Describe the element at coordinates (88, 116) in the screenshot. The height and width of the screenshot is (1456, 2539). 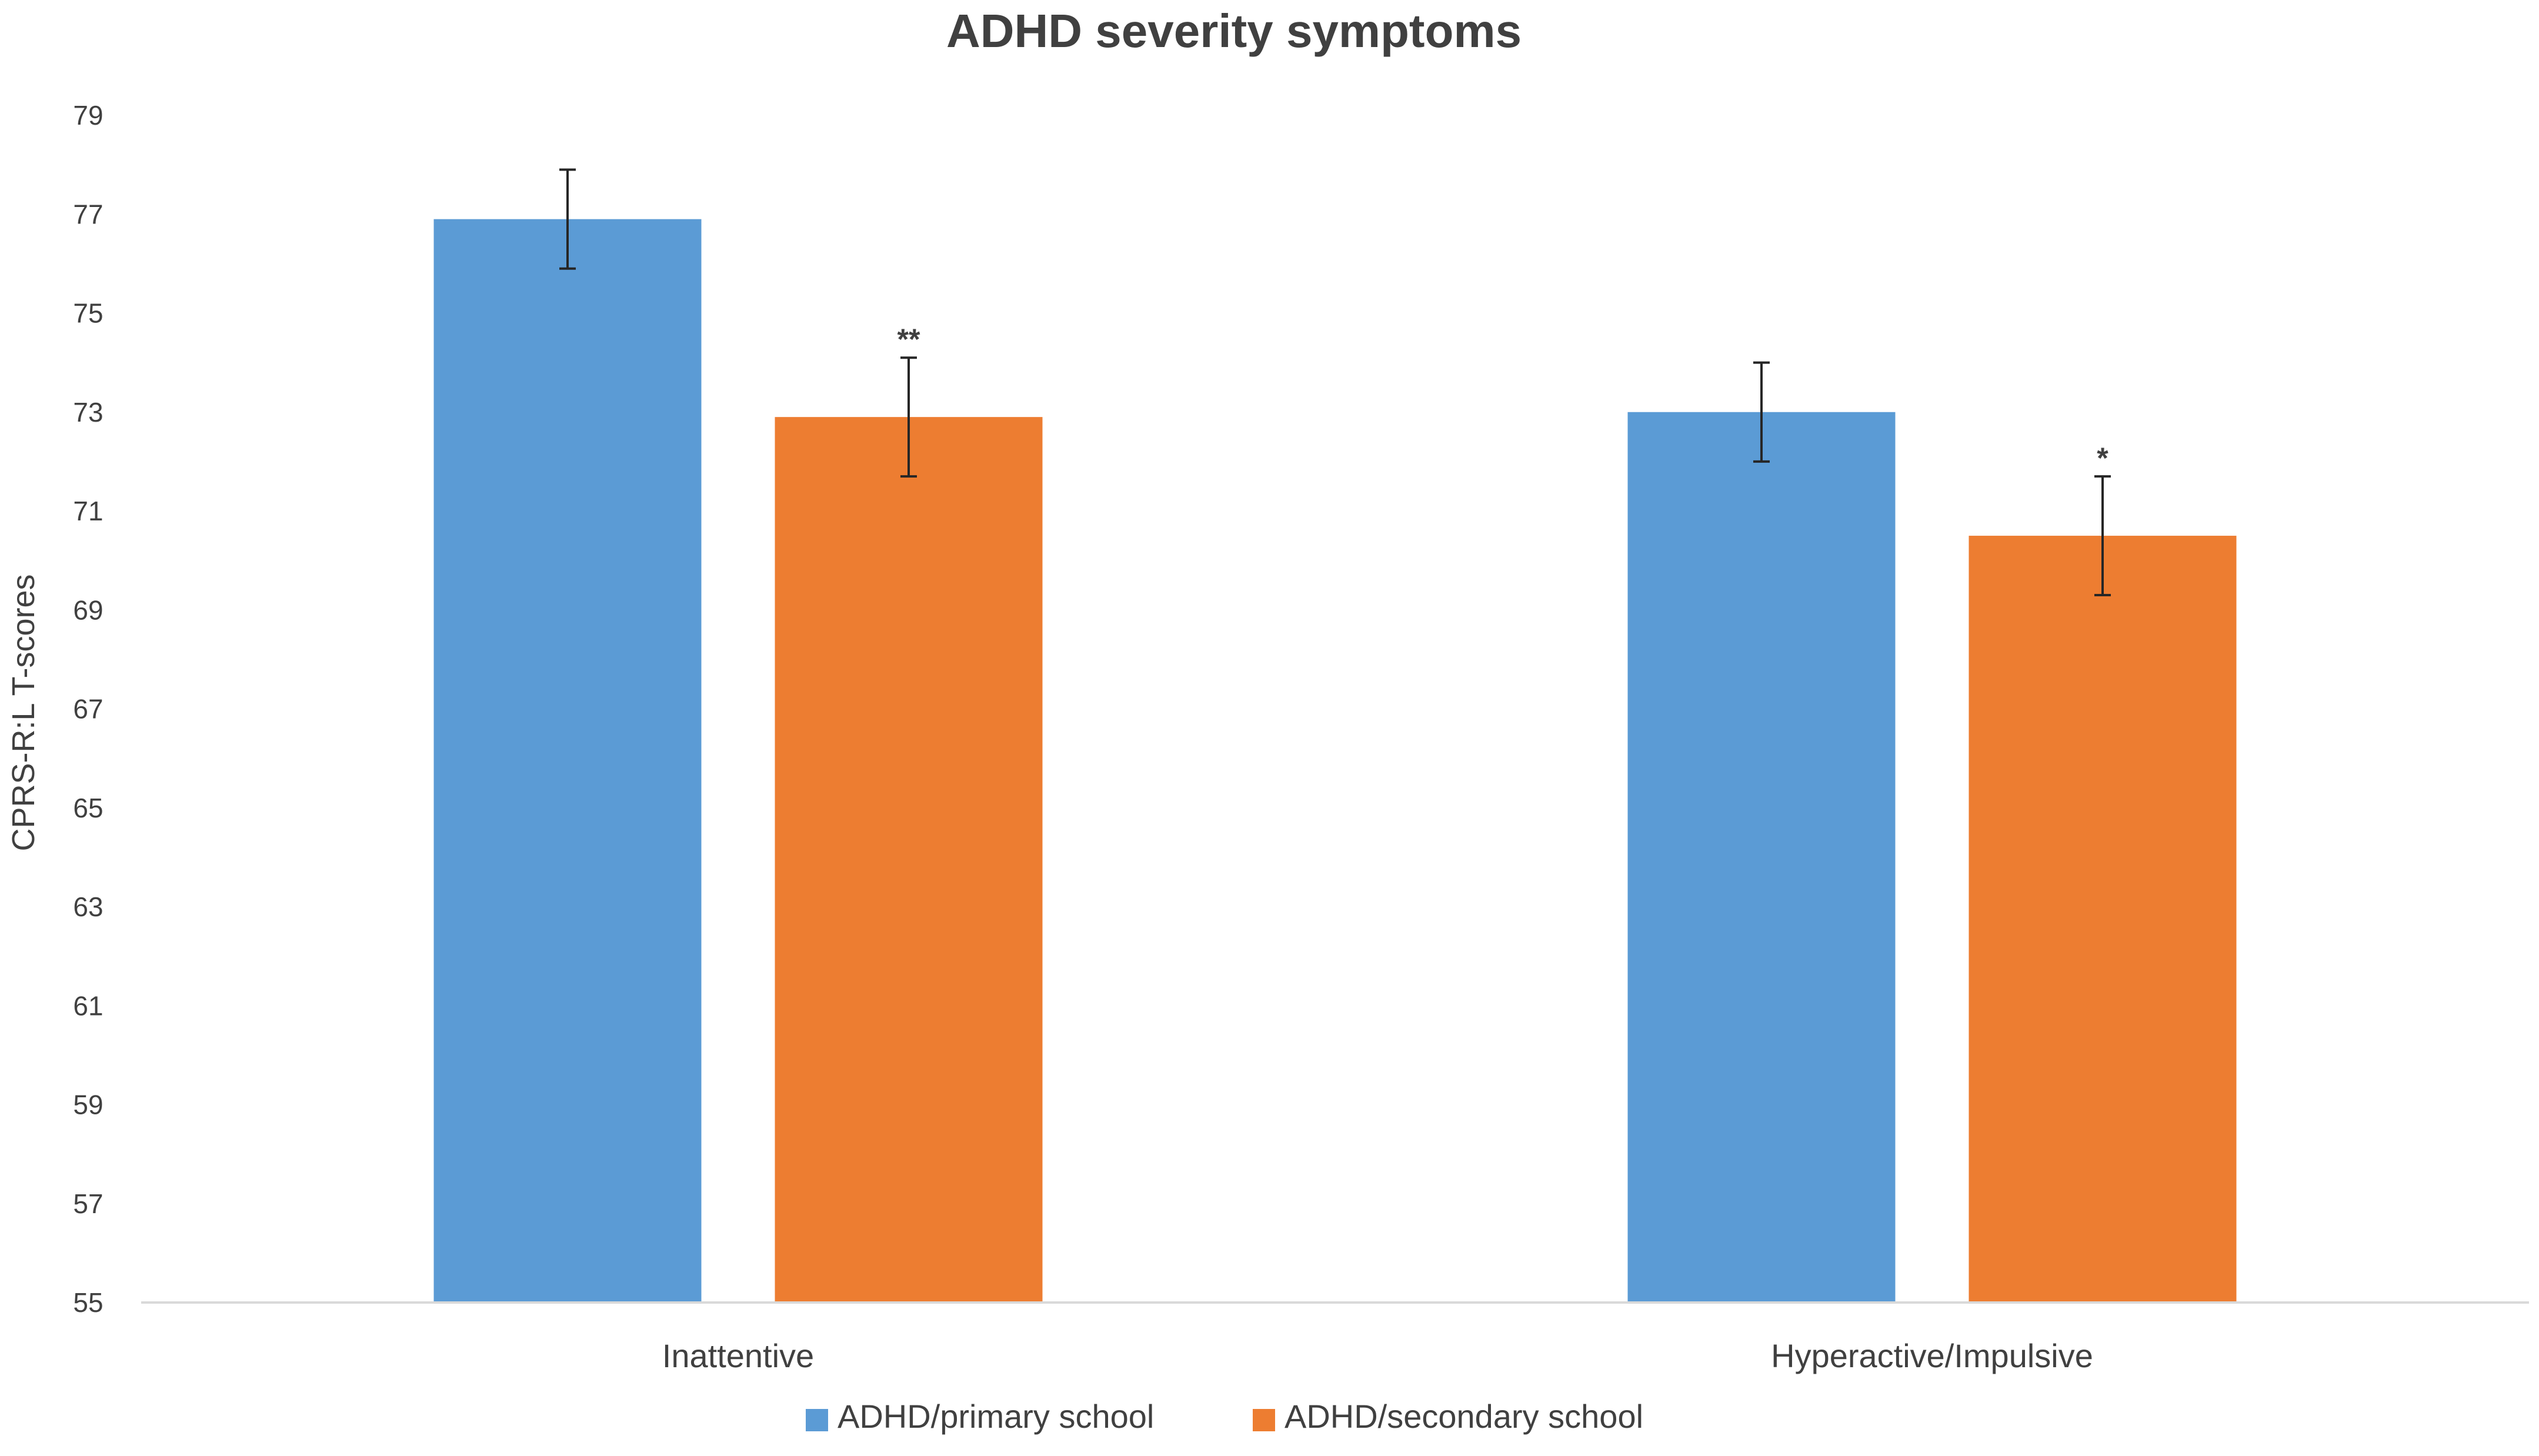
I see `y-tick-label: 79` at that location.